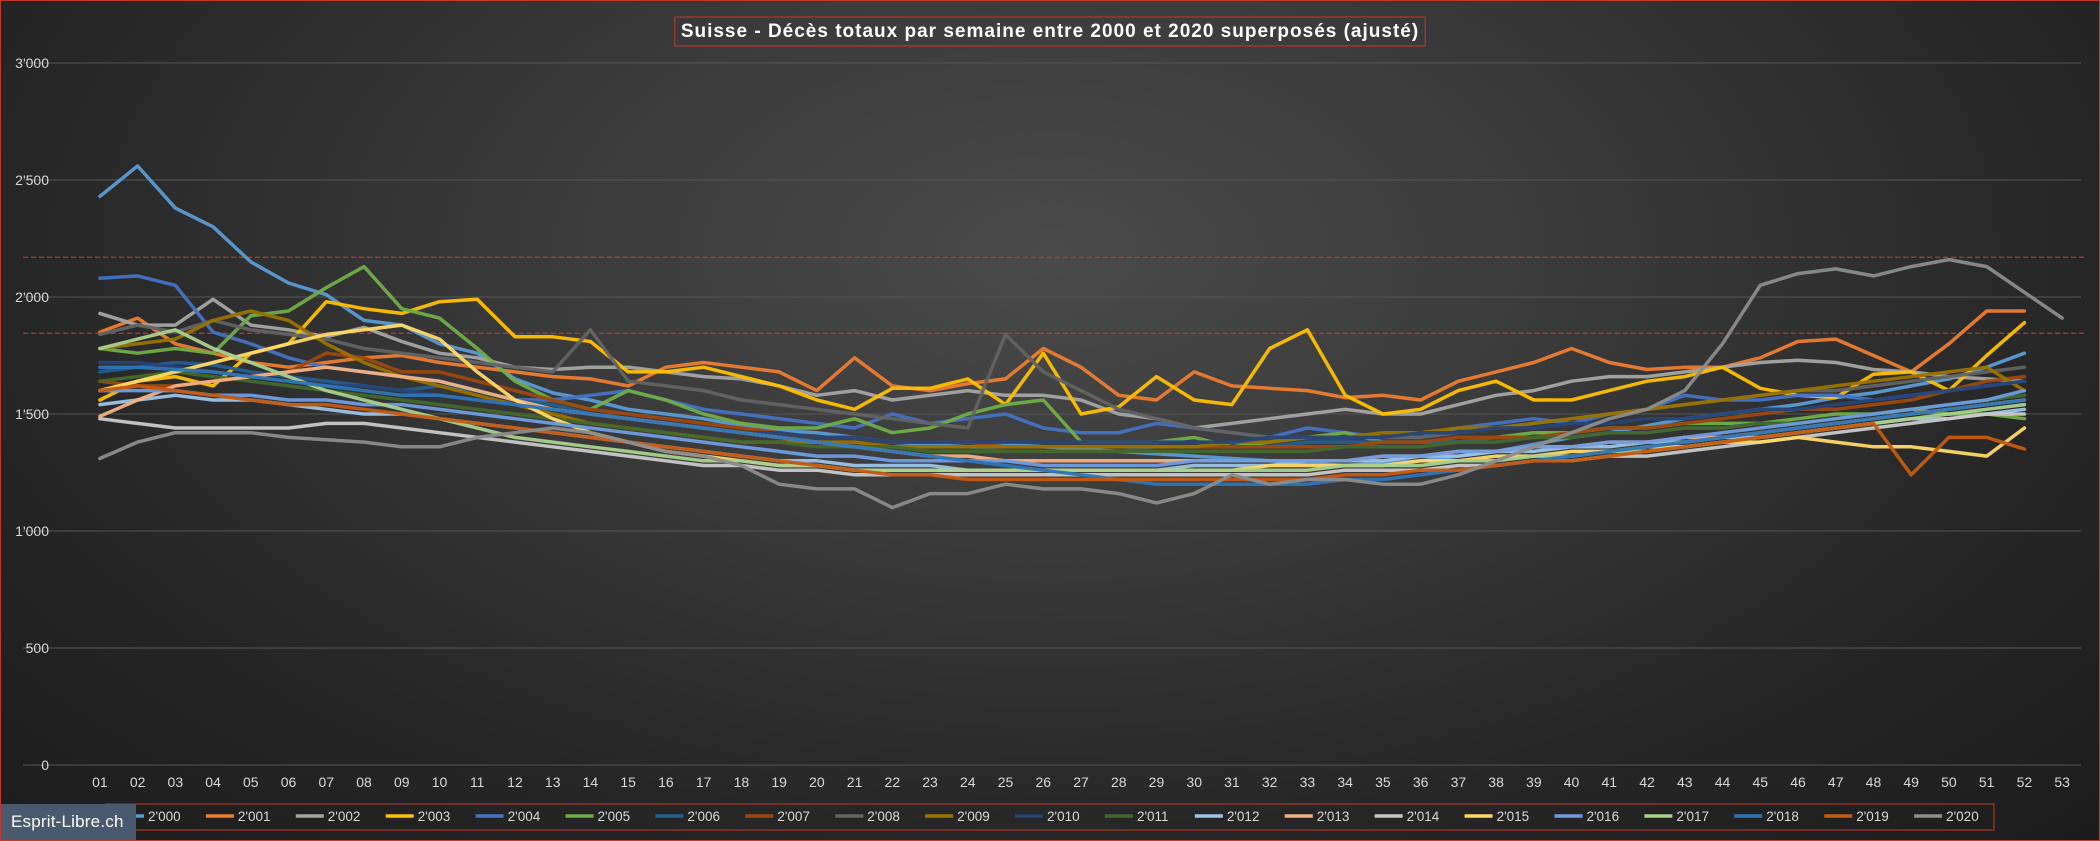  Describe the element at coordinates (1421, 782) in the screenshot. I see `x-tick-label: 36` at that location.